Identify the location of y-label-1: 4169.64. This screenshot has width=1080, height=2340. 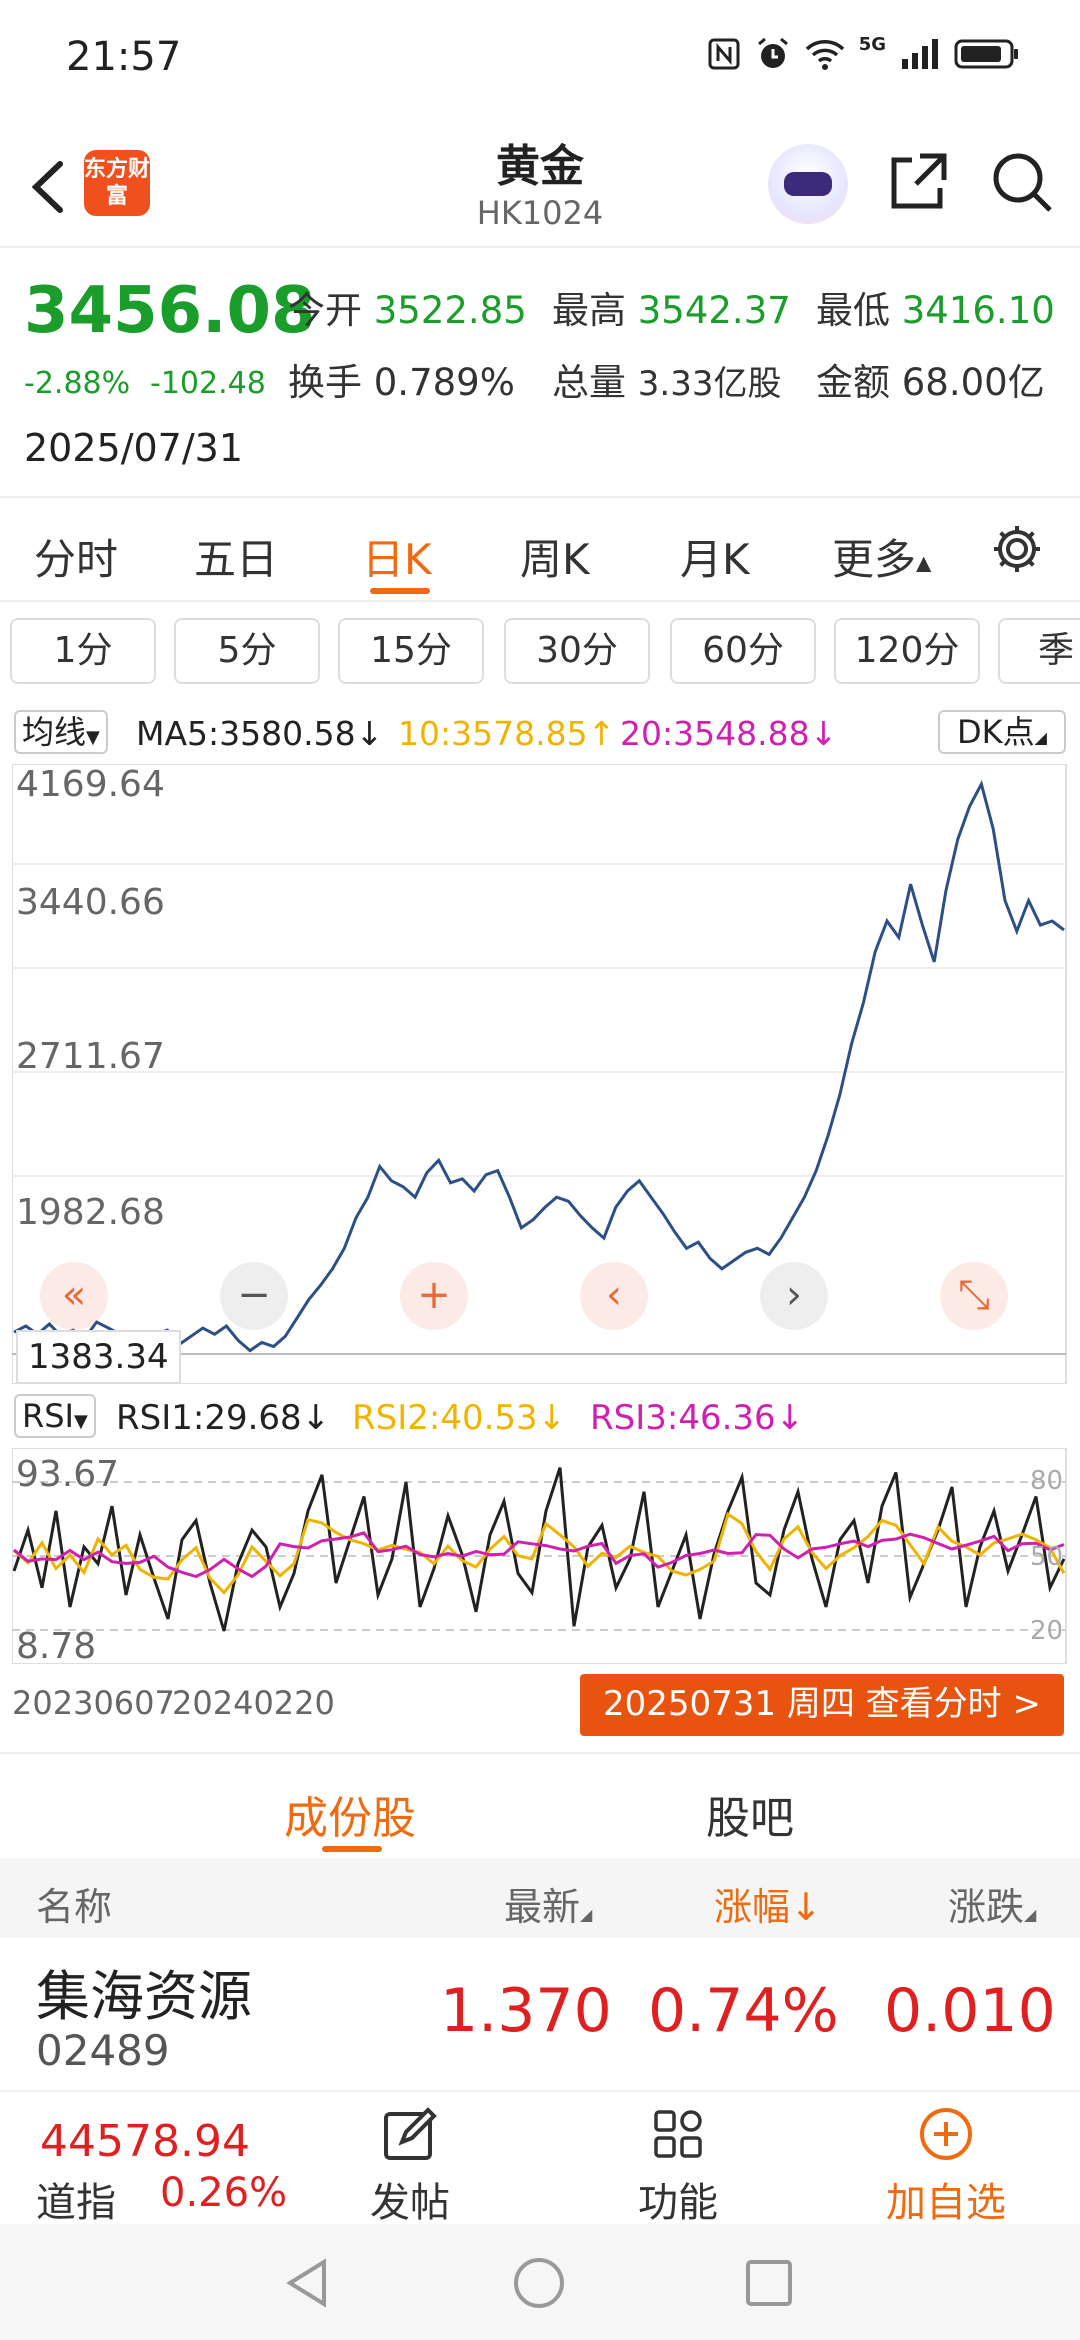
(90, 784).